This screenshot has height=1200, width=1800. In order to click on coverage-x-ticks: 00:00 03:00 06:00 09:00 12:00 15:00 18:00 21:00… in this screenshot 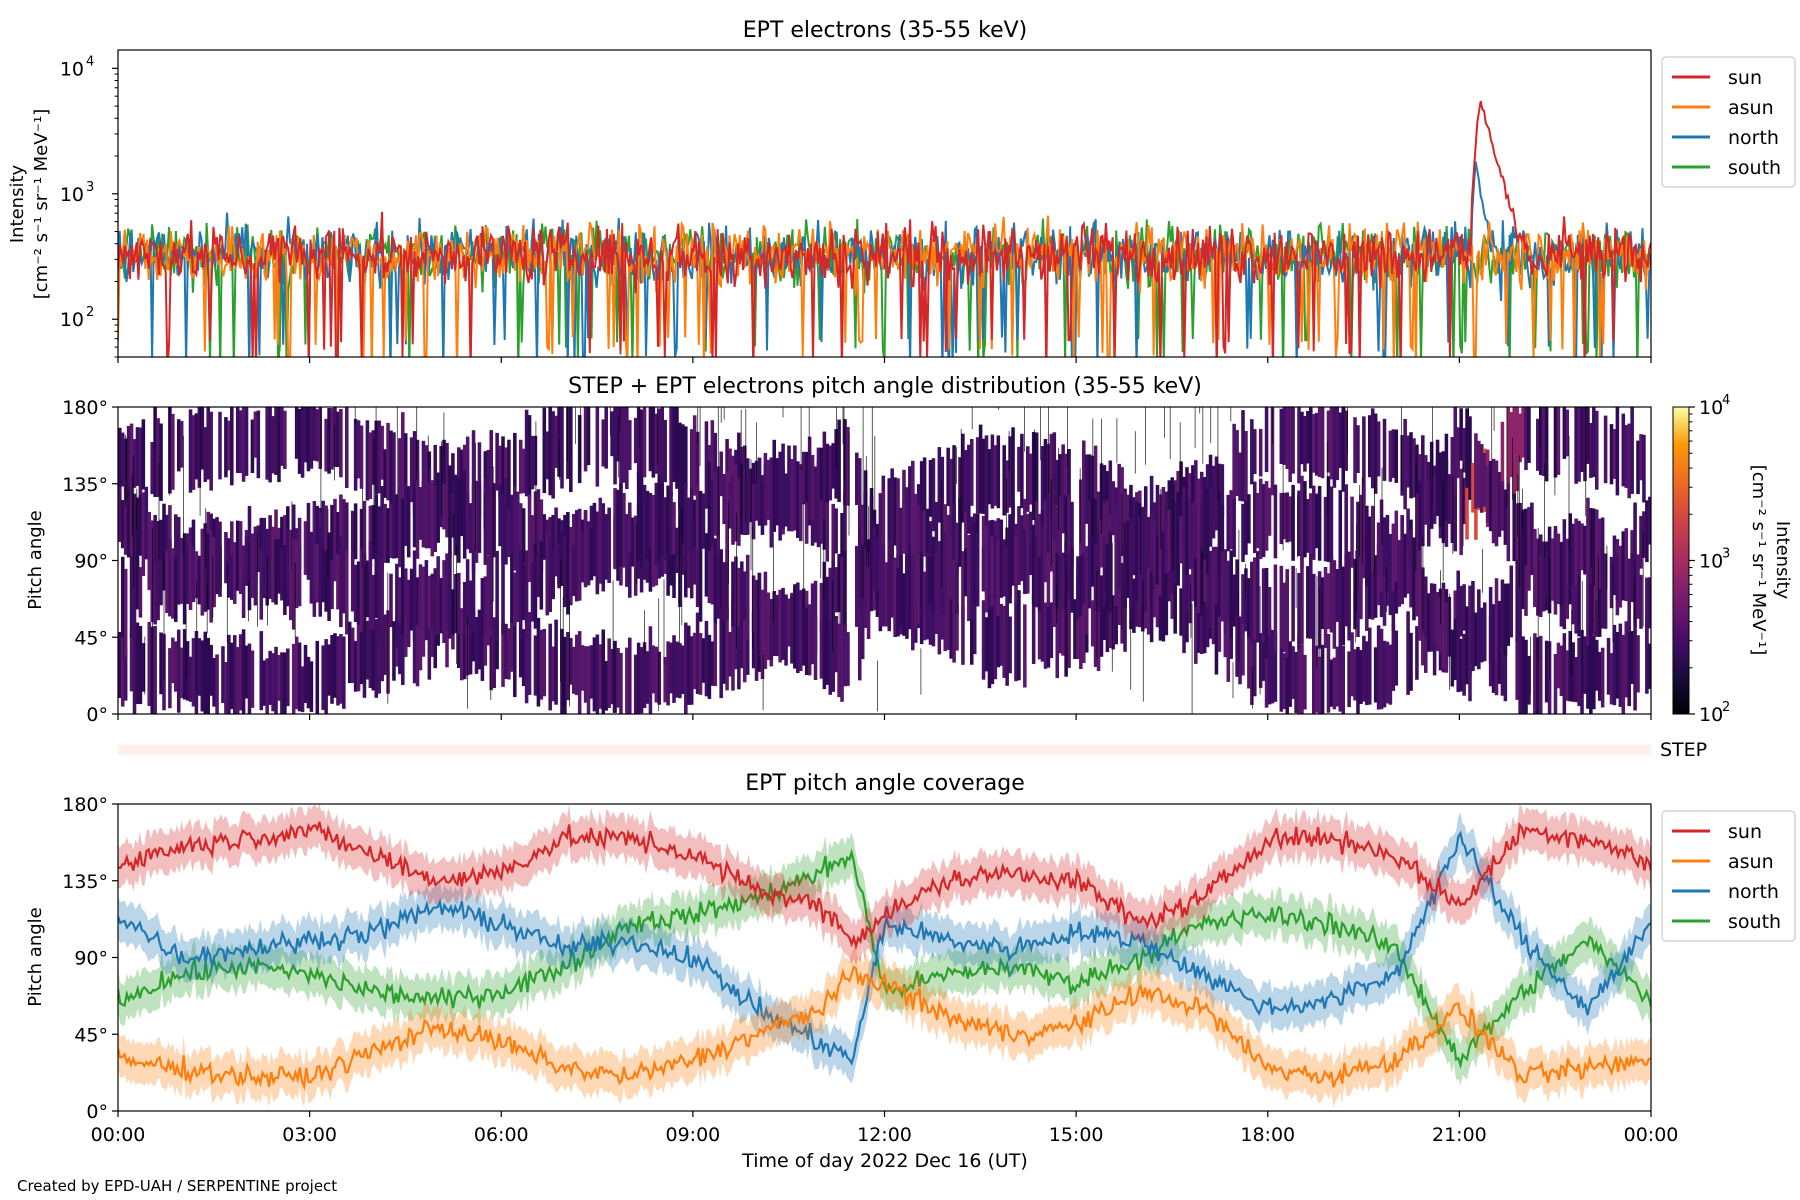, I will do `click(884, 1128)`.